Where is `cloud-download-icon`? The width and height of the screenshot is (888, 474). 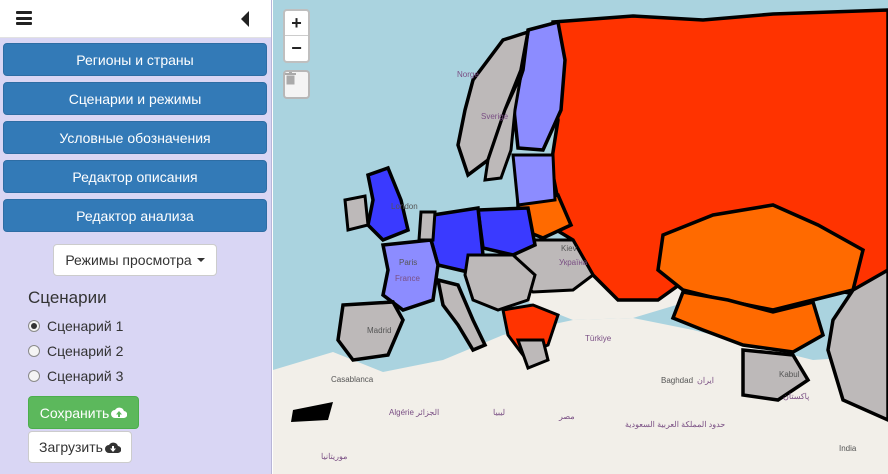 cloud-download-icon is located at coordinates (112, 447).